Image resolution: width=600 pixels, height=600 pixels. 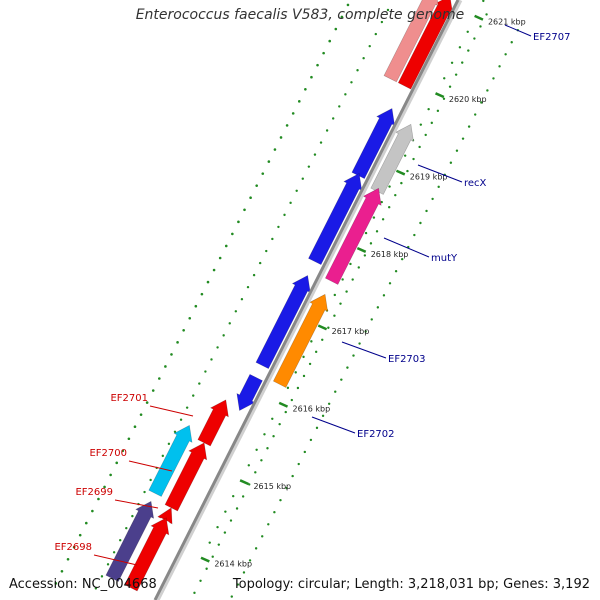 I want to click on gene-muty-cds, so click(x=335, y=219).